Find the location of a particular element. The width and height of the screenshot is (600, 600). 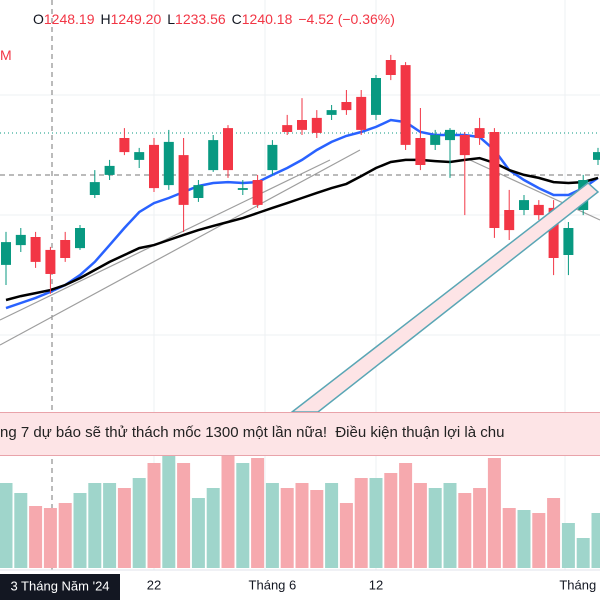

label: C is located at coordinates (236, 19).